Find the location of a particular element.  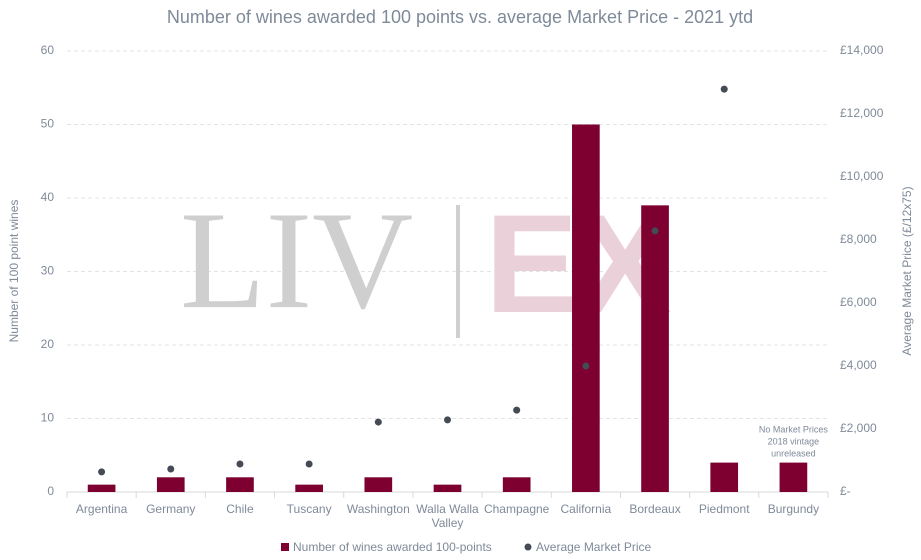

x-tick-label-box: Washington is located at coordinates (378, 509).